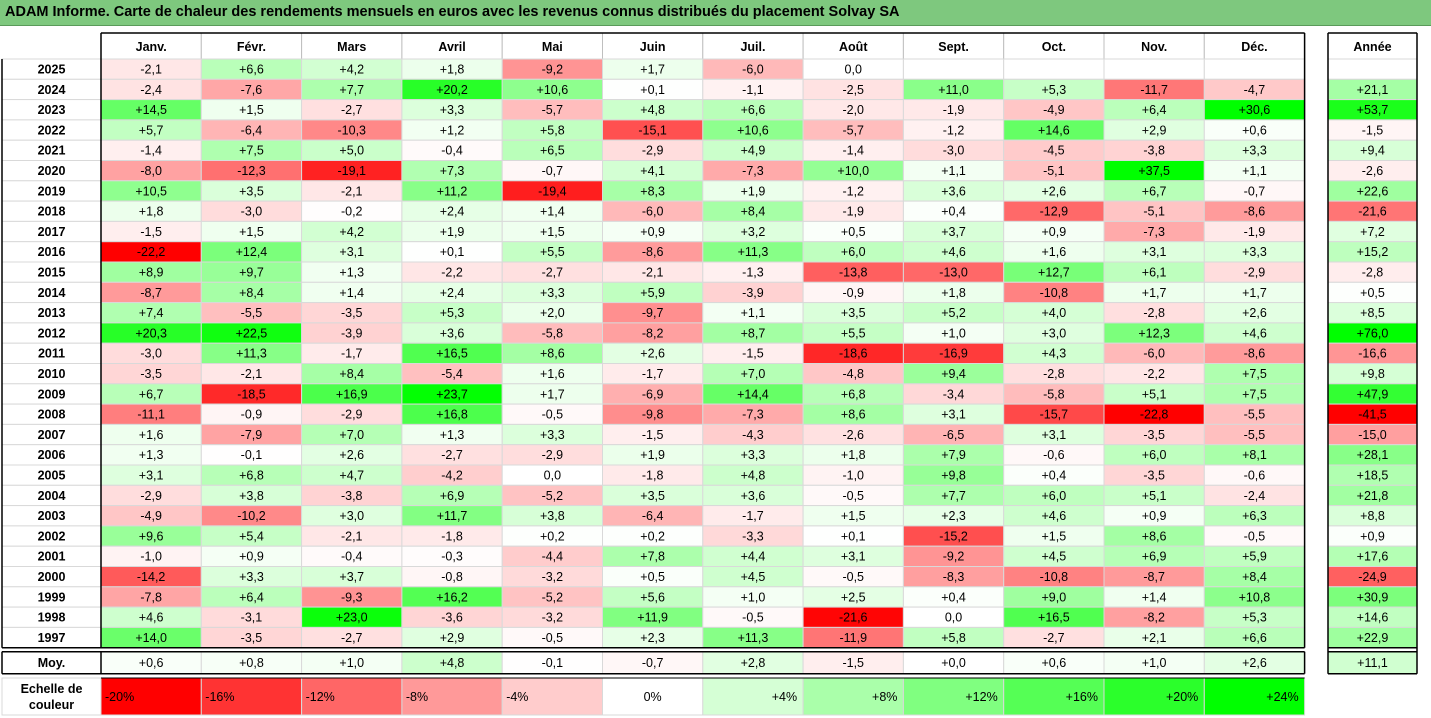  Describe the element at coordinates (151, 618) in the screenshot. I see `heatmap-cell-value: +4,6` at that location.